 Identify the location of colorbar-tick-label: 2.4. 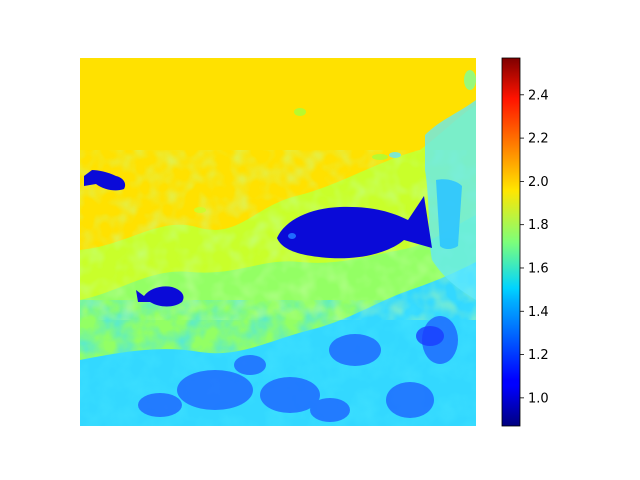
(538, 95).